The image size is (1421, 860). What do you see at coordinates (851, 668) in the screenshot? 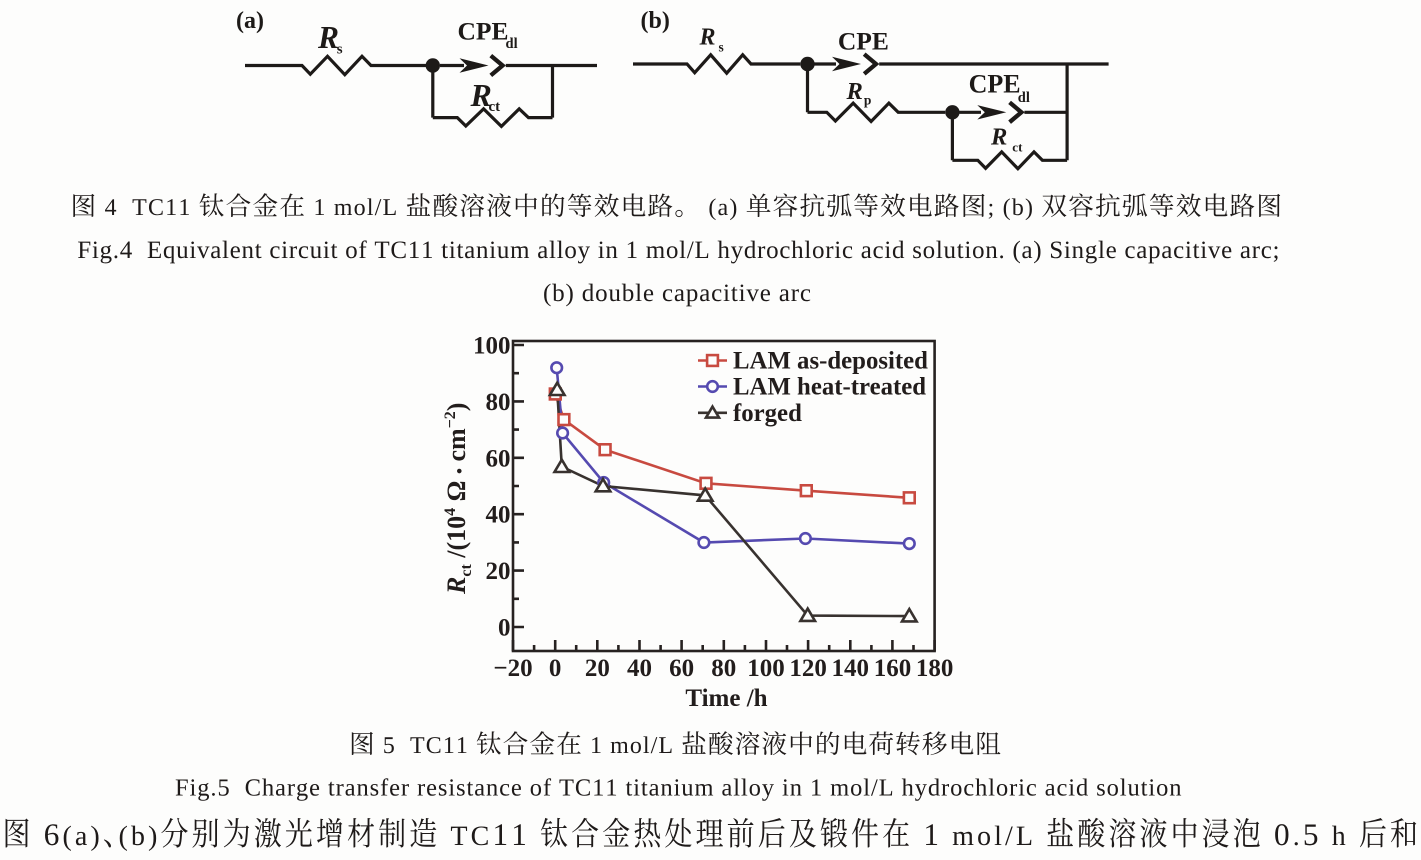
I see `svg-text: 140` at bounding box center [851, 668].